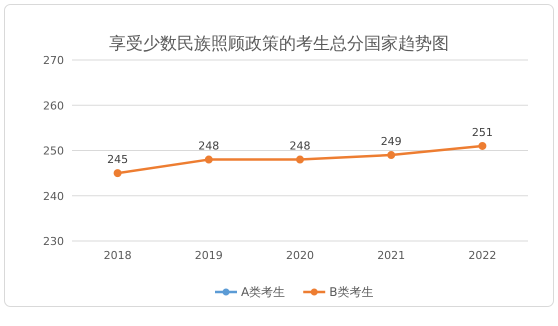 Image resolution: width=558 pixels, height=326 pixels. I want to click on y-tick-label: 240, so click(53, 196).